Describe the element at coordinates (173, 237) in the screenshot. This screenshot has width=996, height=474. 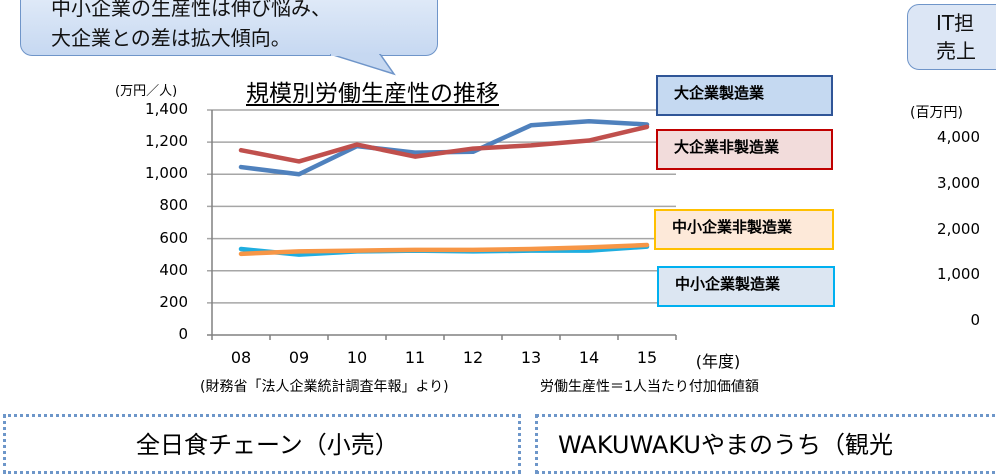
I see `y-tick-label: 600` at that location.